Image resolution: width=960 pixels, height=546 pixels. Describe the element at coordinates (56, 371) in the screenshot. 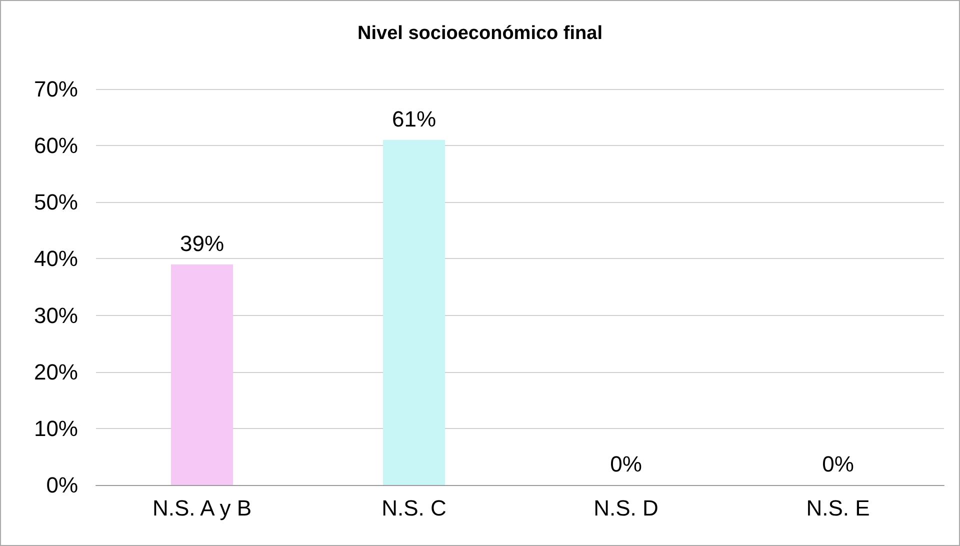

I see `y-tick-label: 20%` at that location.